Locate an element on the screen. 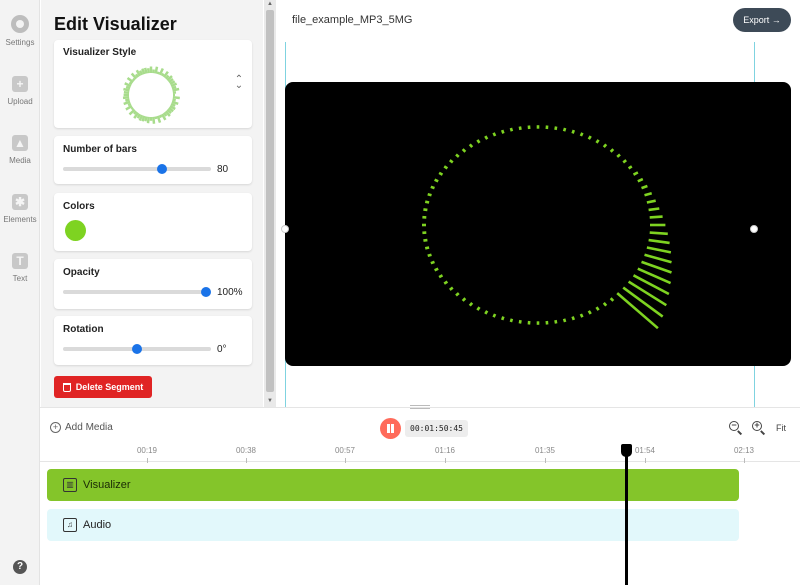  resize-handle-right is located at coordinates (754, 229).